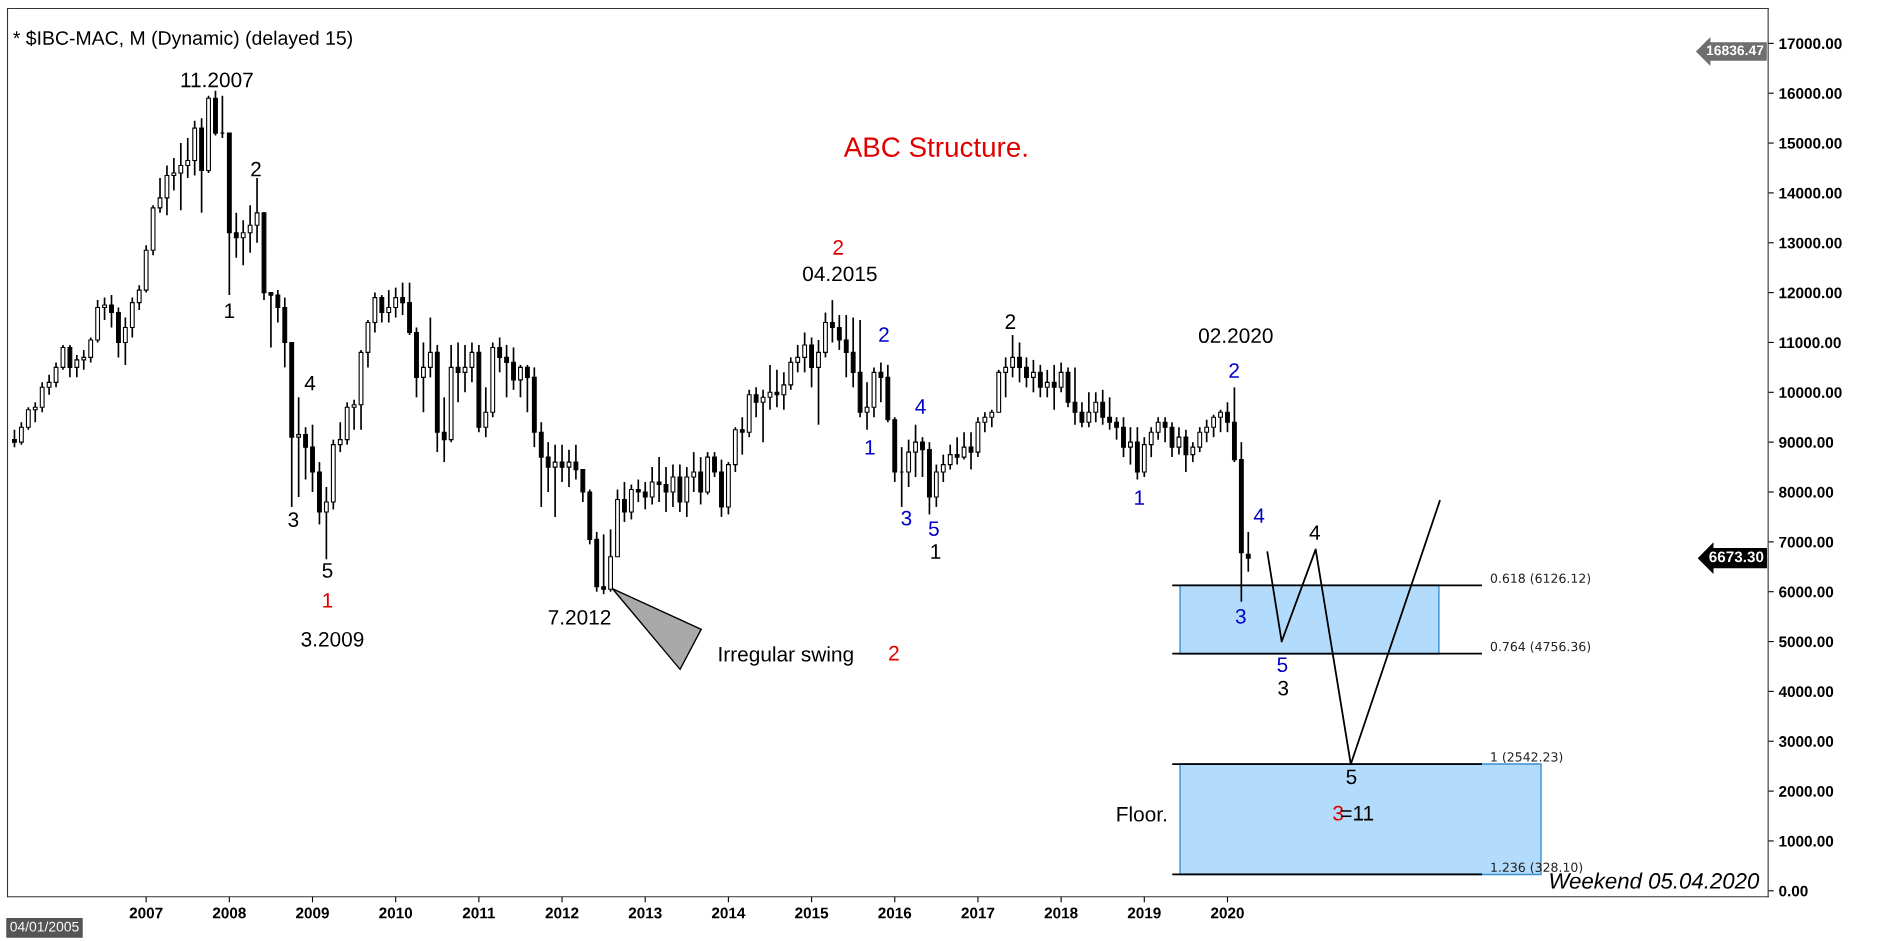  What do you see at coordinates (1061, 913) in the screenshot?
I see `x-tick-label: 2018` at bounding box center [1061, 913].